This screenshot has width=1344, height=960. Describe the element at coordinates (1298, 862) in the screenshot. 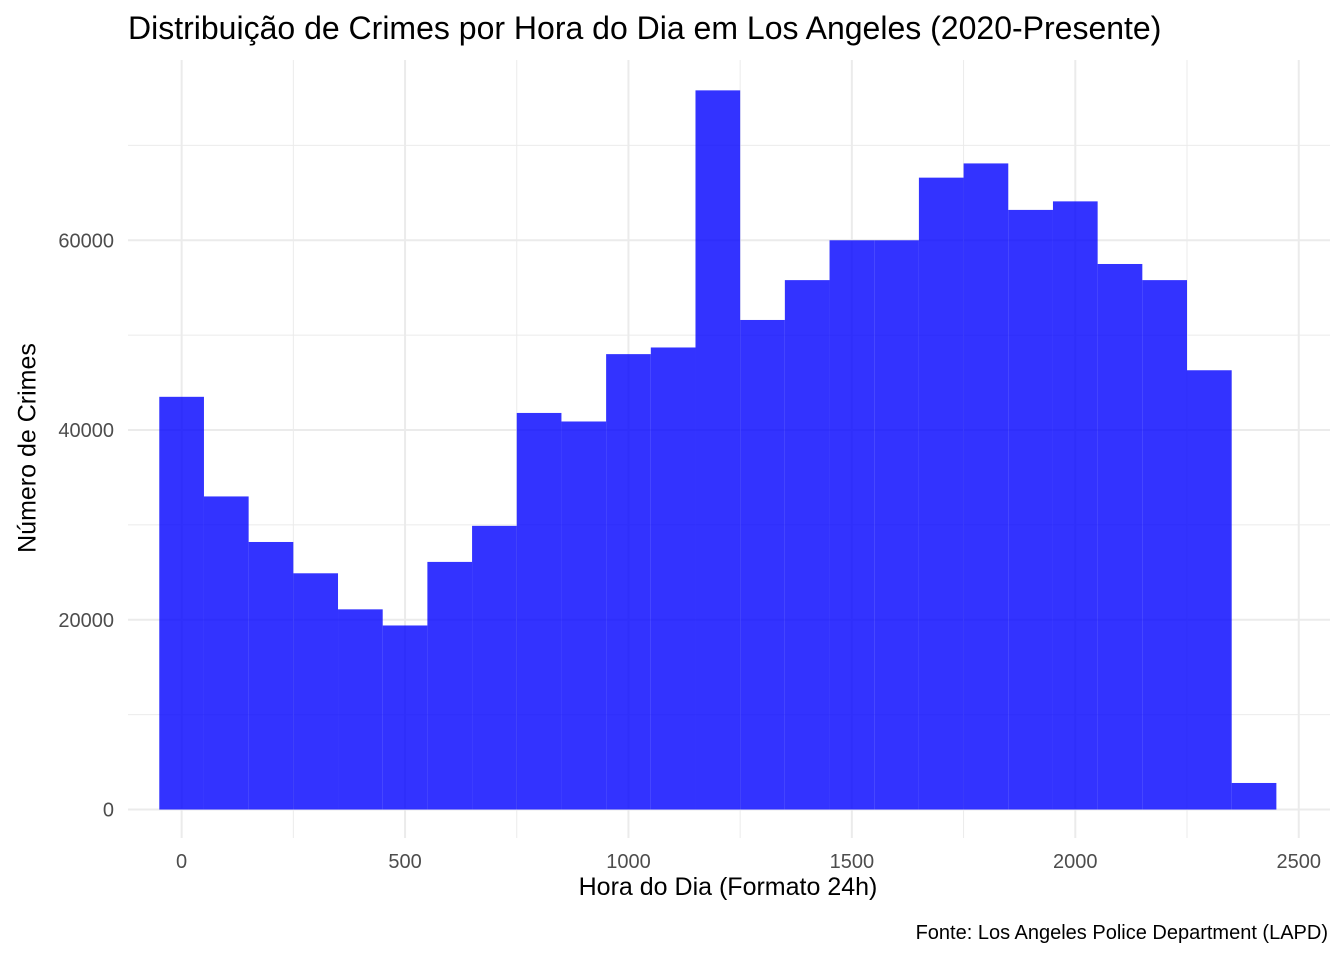

I see `x-tick-label: 2500` at that location.